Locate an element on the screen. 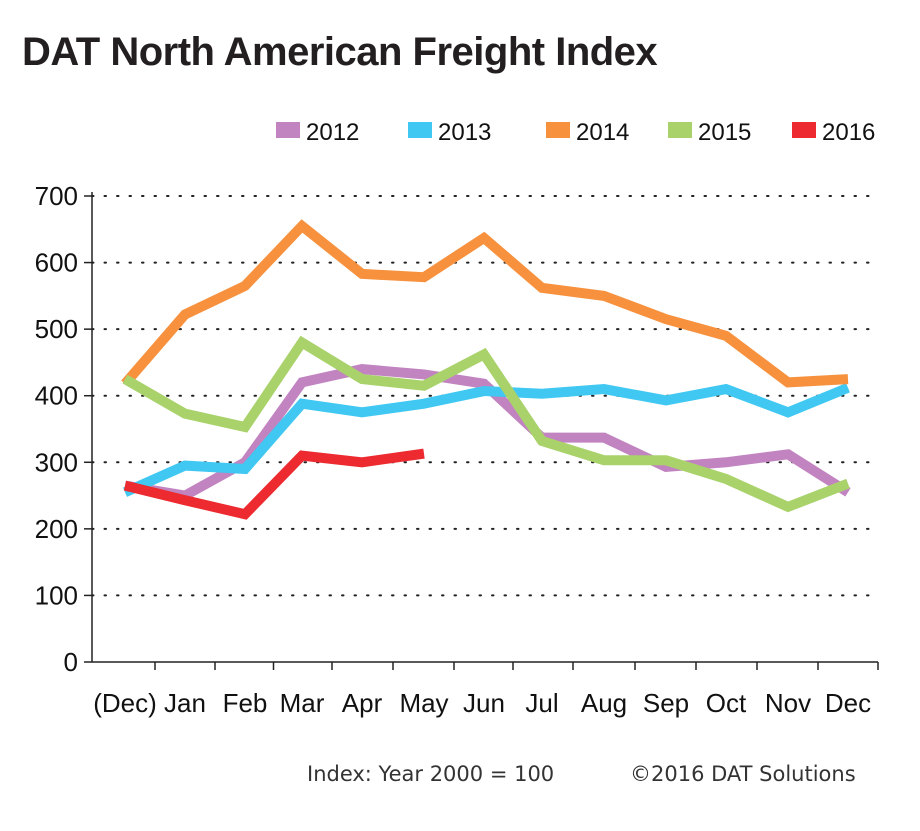 Image resolution: width=920 pixels, height=831 pixels. x-tick-label: May is located at coordinates (423, 703).